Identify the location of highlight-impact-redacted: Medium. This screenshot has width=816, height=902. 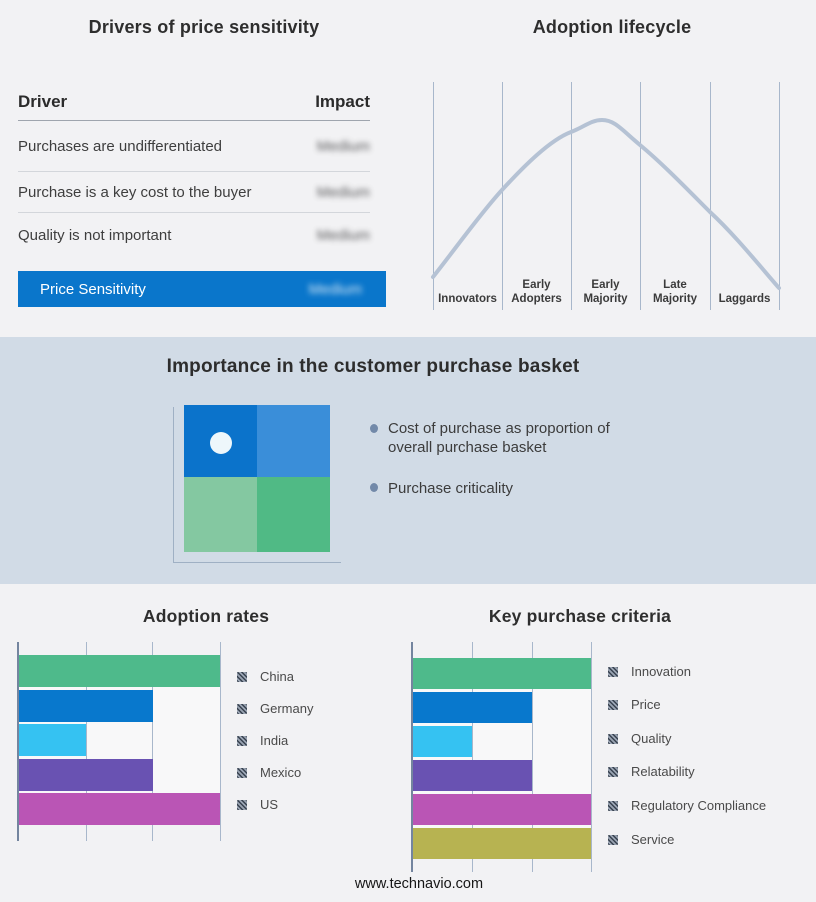
(335, 289).